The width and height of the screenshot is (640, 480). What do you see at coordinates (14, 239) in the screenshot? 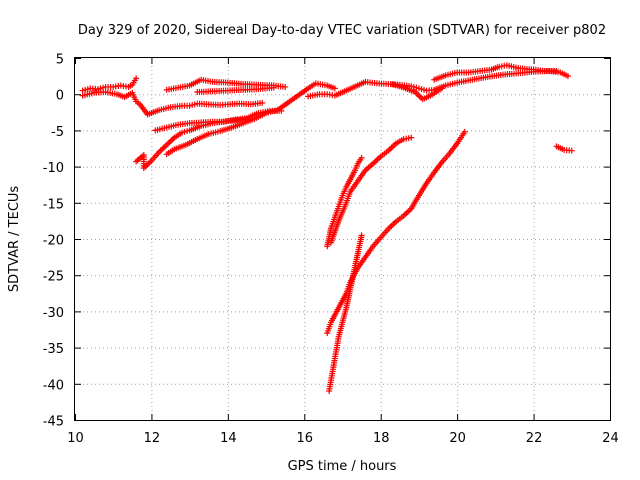
I see `y-axis-label: SDTVAR / TECUs` at bounding box center [14, 239].